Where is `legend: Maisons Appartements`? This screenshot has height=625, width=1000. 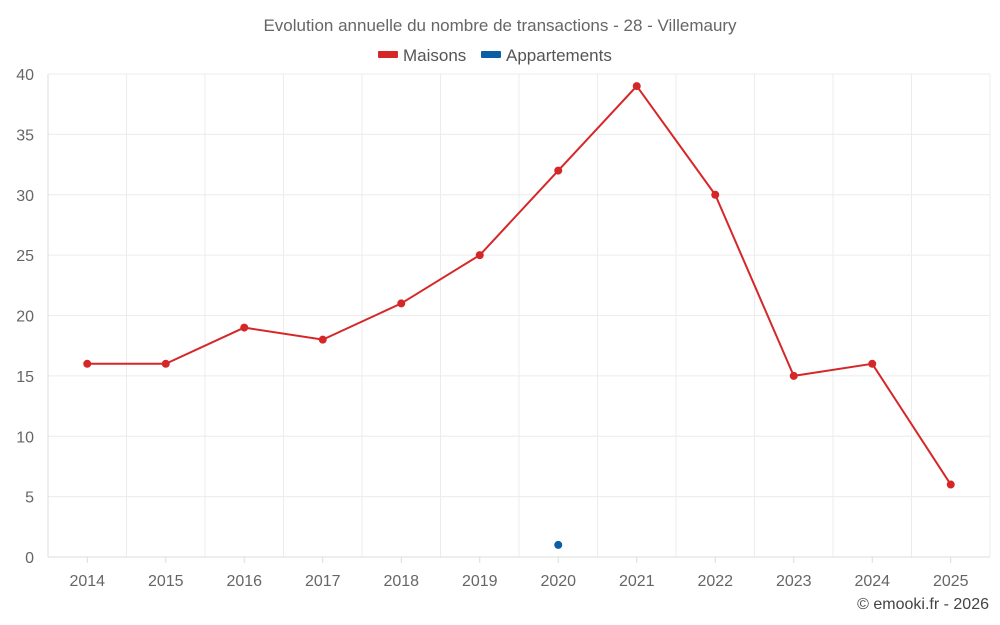 legend: Maisons Appartements is located at coordinates (495, 55).